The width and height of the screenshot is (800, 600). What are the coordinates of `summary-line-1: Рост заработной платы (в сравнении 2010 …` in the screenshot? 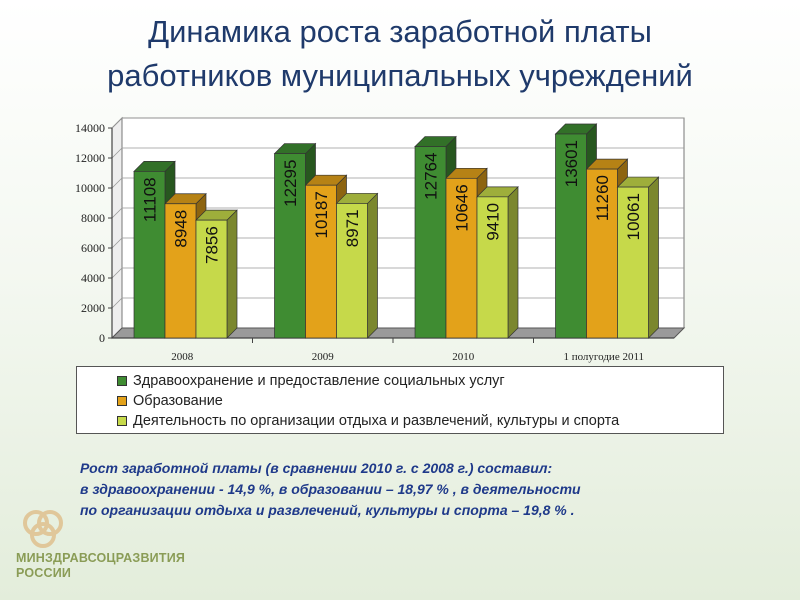 It's located at (316, 468).